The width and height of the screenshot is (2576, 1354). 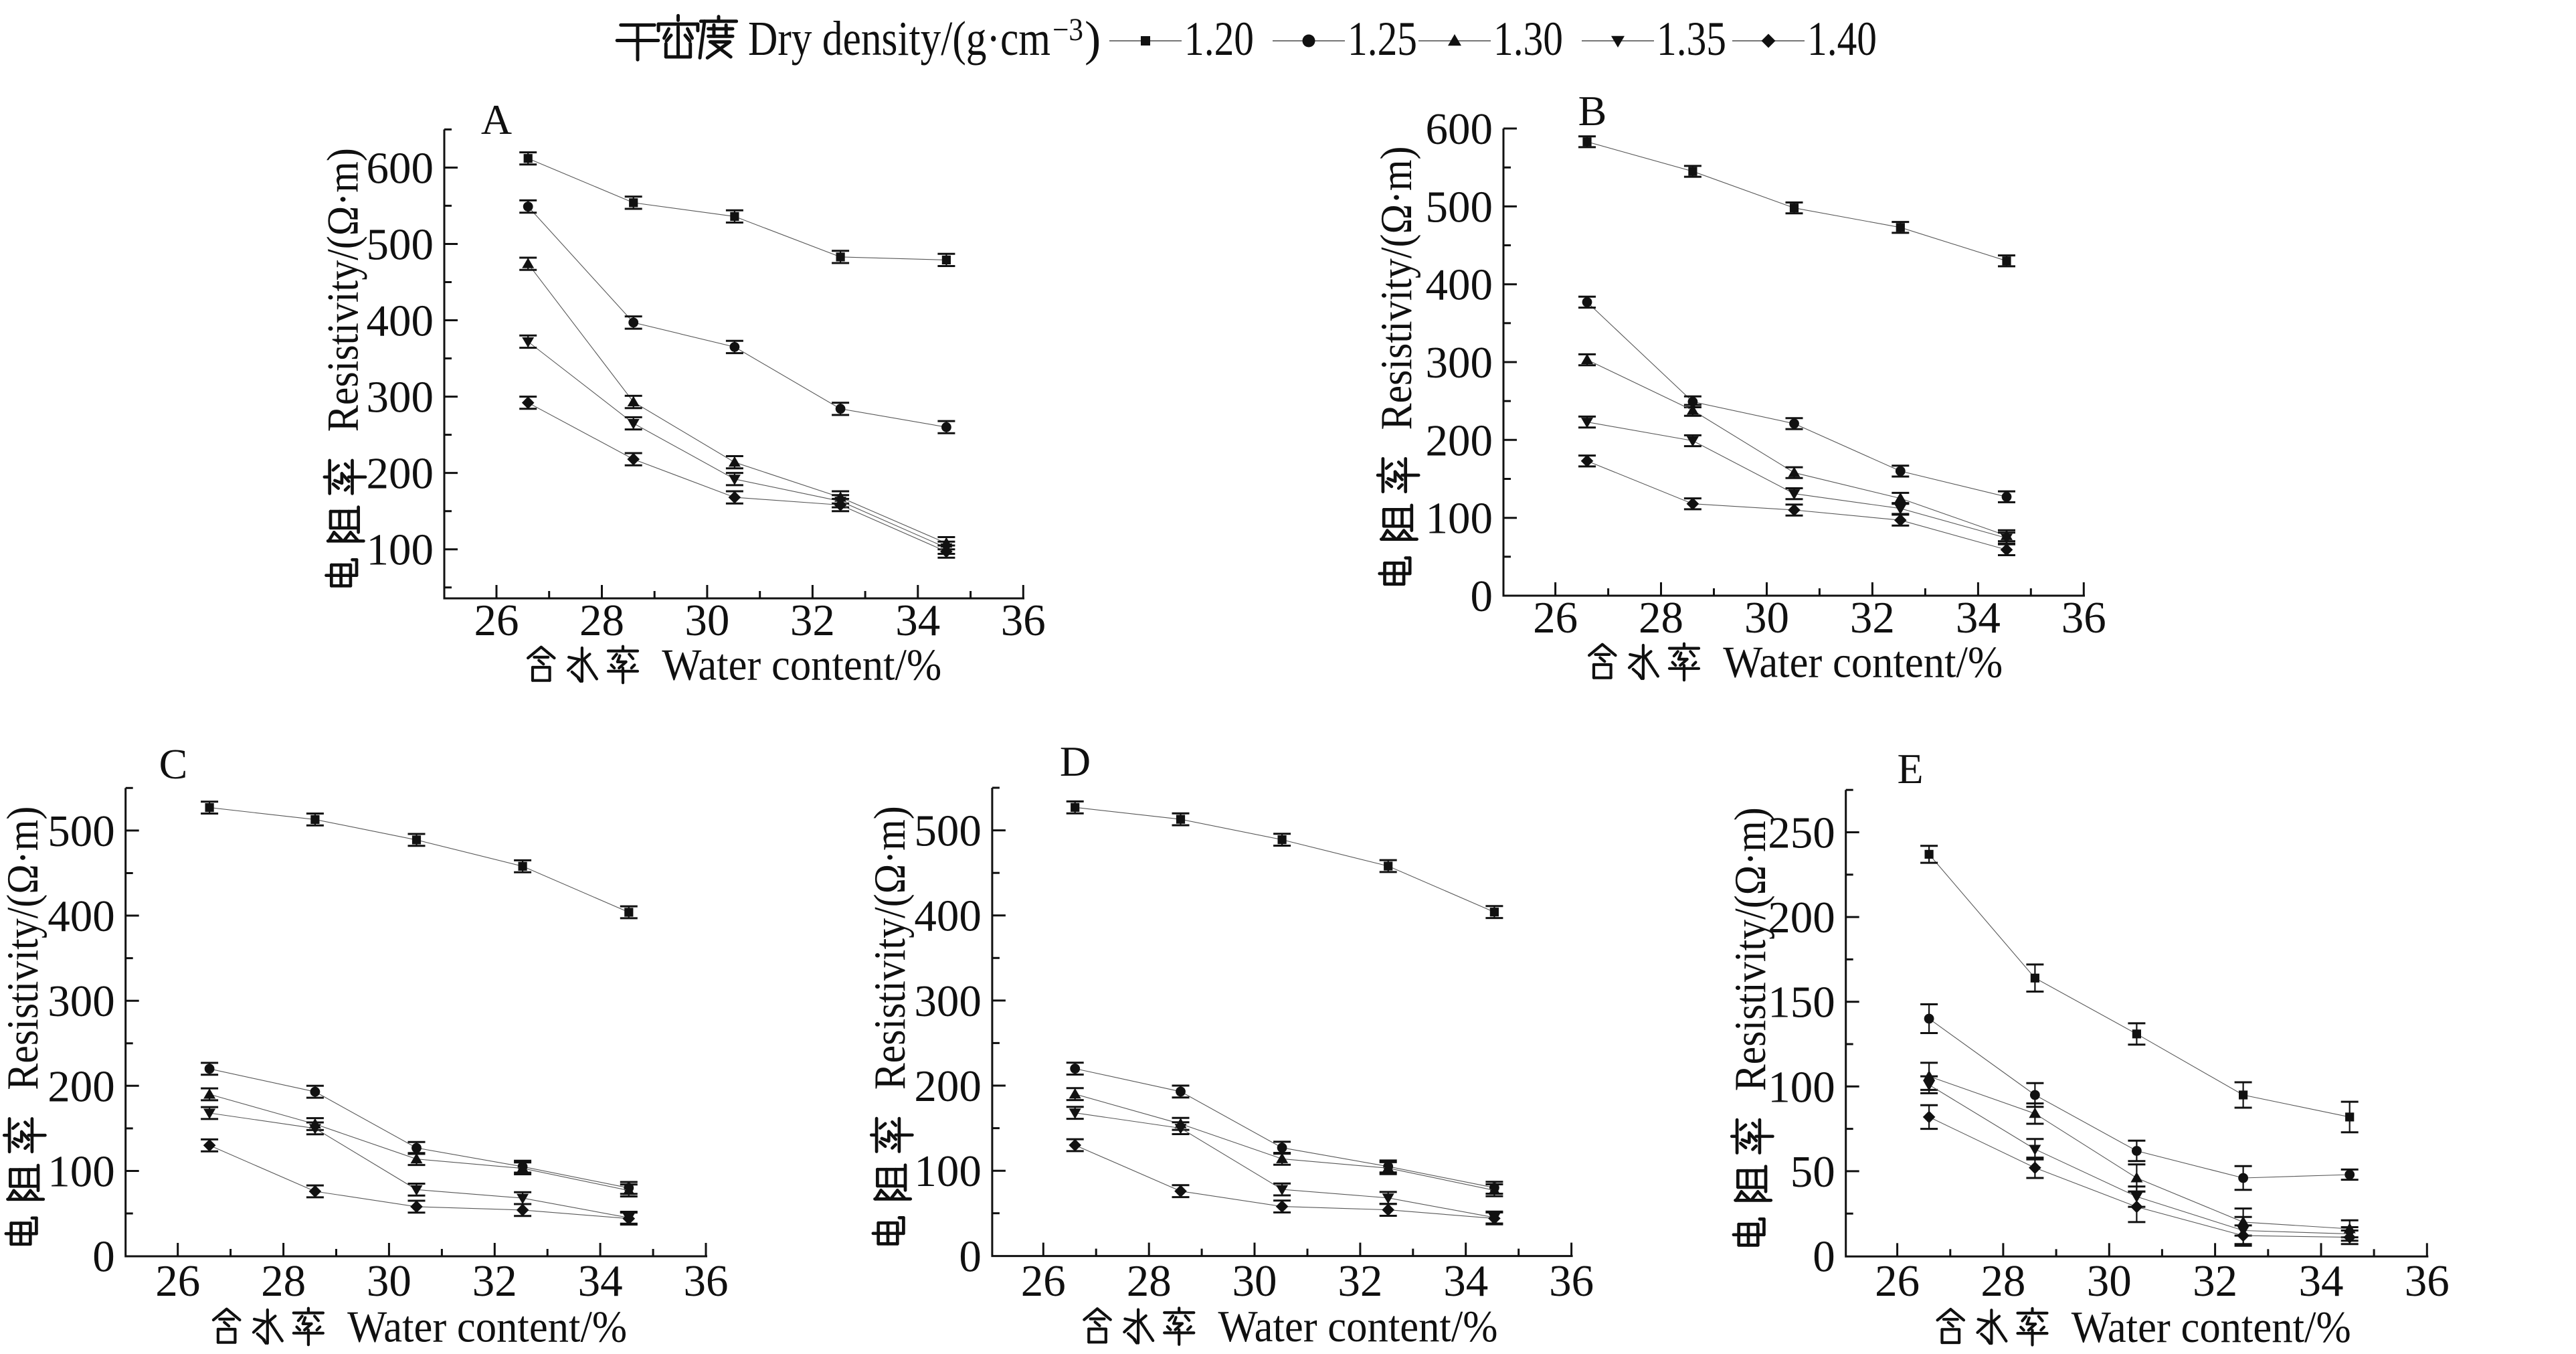 What do you see at coordinates (496, 119) in the screenshot?
I see `svg-text: A` at bounding box center [496, 119].